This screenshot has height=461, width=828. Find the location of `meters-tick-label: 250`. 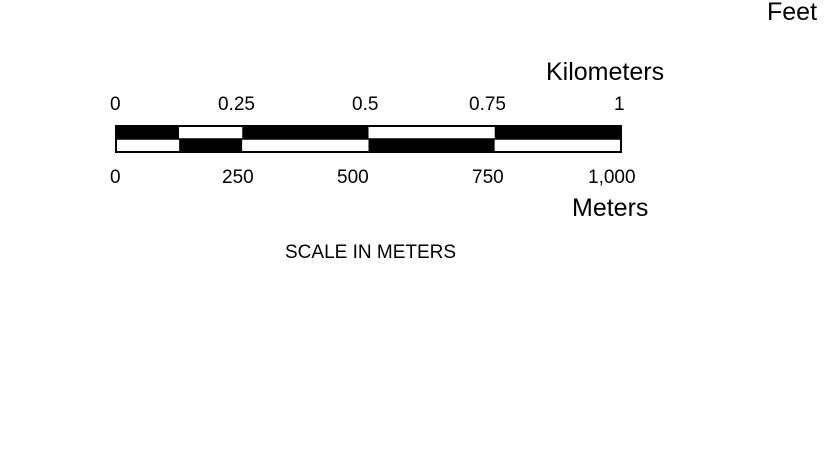

meters-tick-label: 250 is located at coordinates (238, 177).